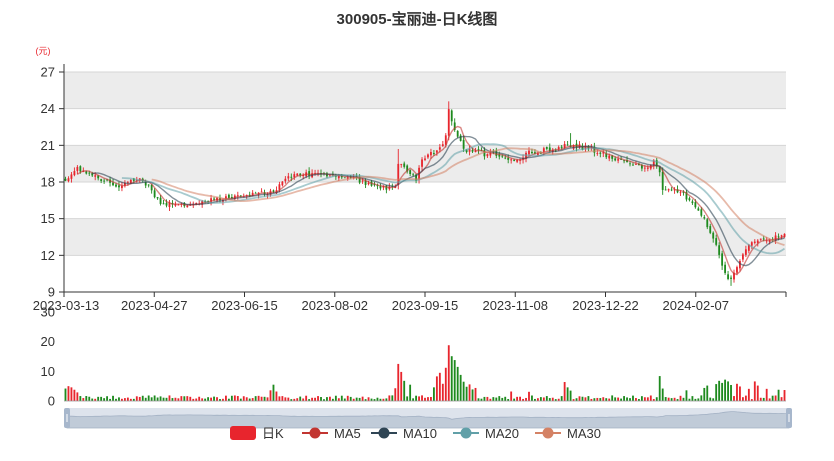 This screenshot has height=461, width=834. What do you see at coordinates (428, 418) in the screenshot?
I see `zoom-slider` at bounding box center [428, 418].